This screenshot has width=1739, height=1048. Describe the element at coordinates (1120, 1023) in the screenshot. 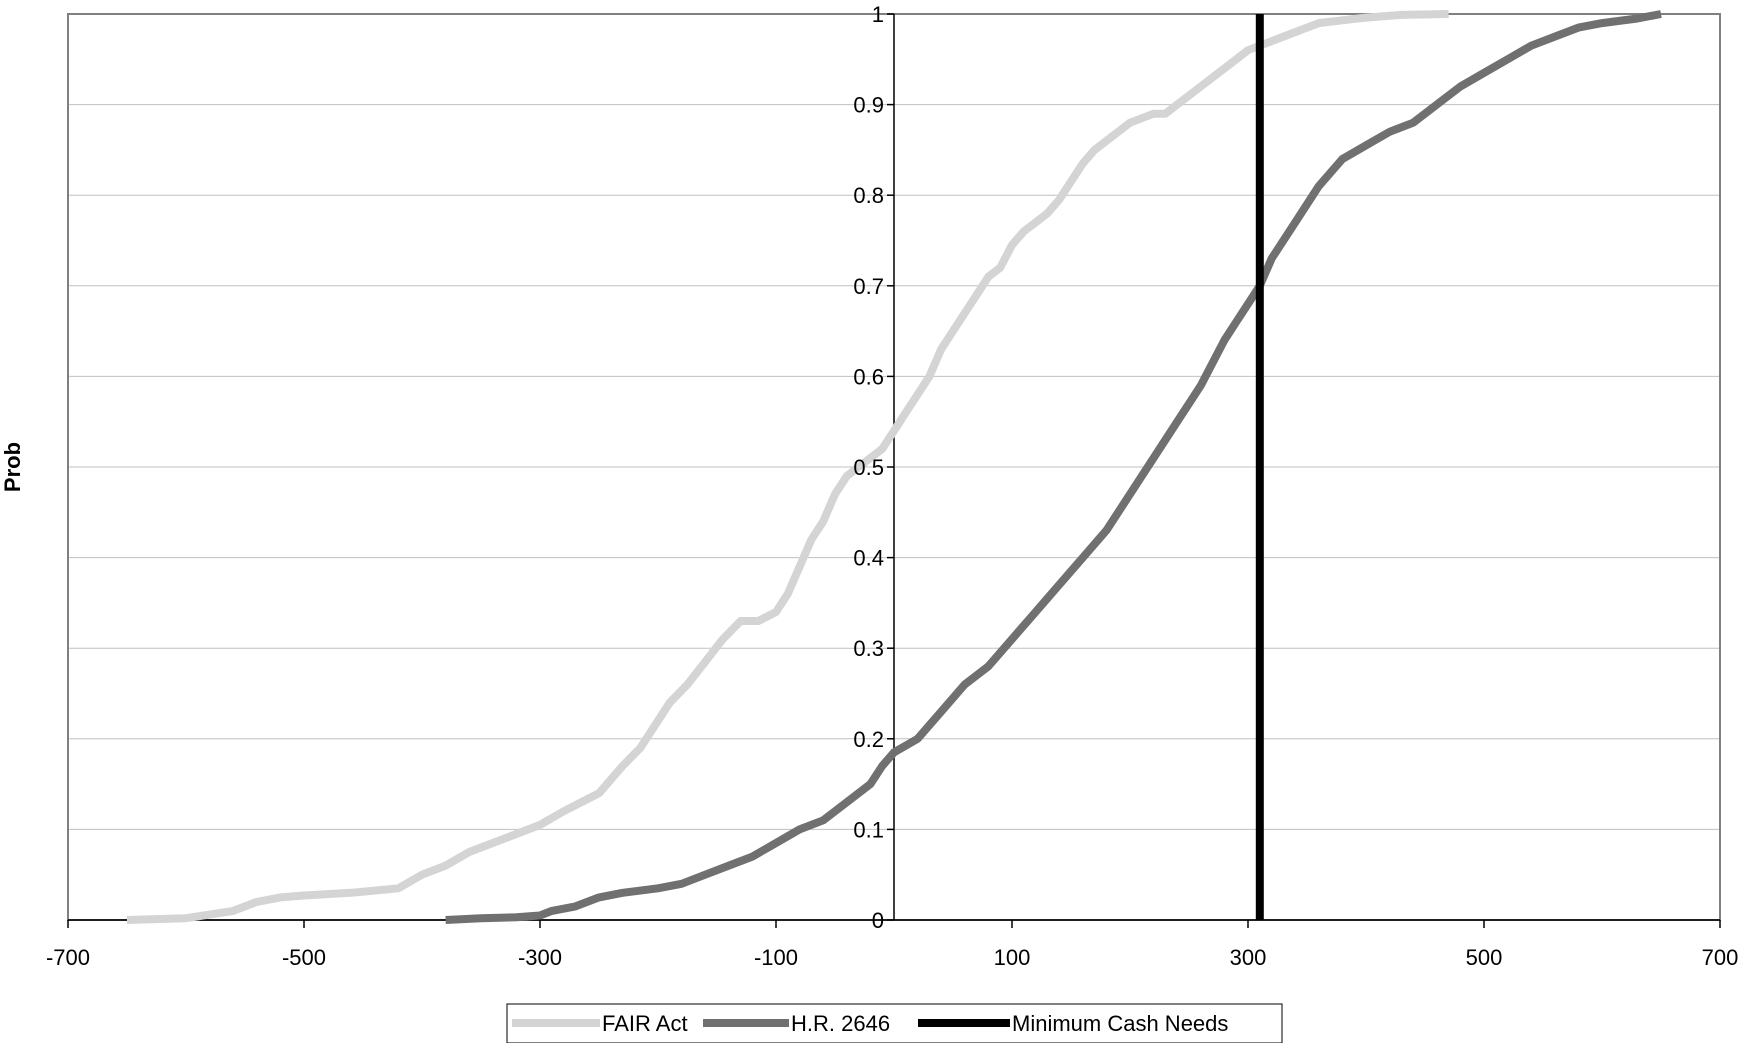

I see `legend-label: Minimum Cash Needs` at that location.